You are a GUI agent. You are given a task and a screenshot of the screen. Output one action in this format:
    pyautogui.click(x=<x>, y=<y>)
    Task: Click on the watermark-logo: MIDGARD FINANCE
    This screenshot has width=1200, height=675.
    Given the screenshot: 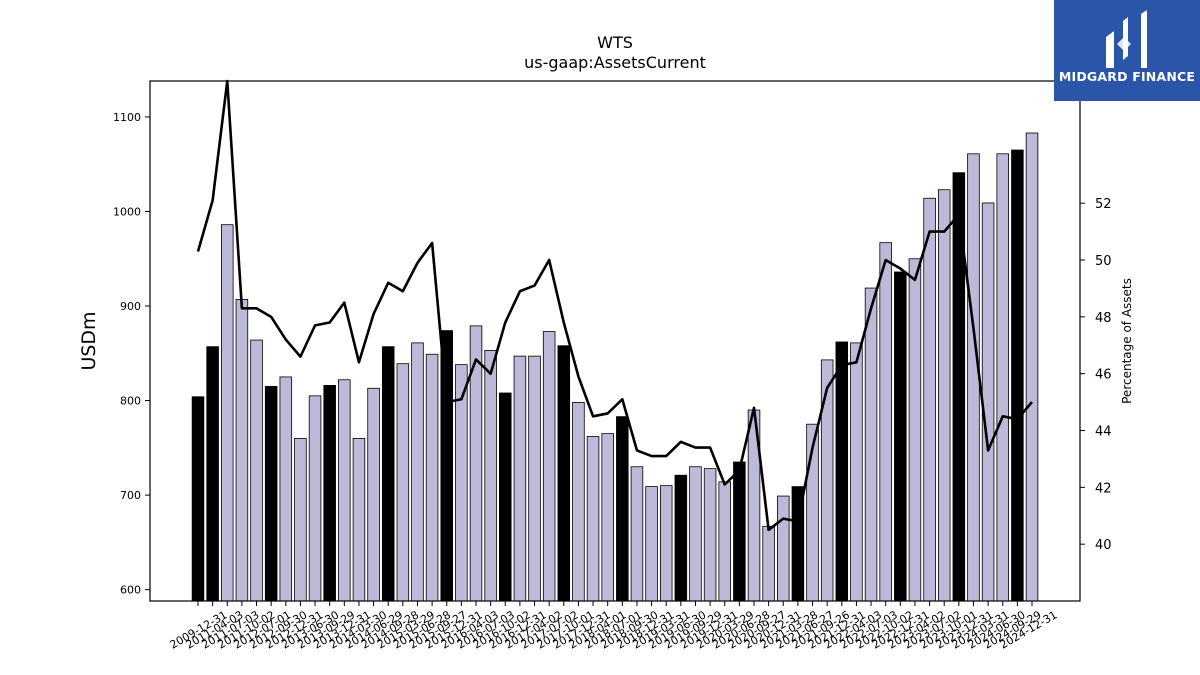 What is the action you would take?
    pyautogui.click(x=1127, y=50)
    